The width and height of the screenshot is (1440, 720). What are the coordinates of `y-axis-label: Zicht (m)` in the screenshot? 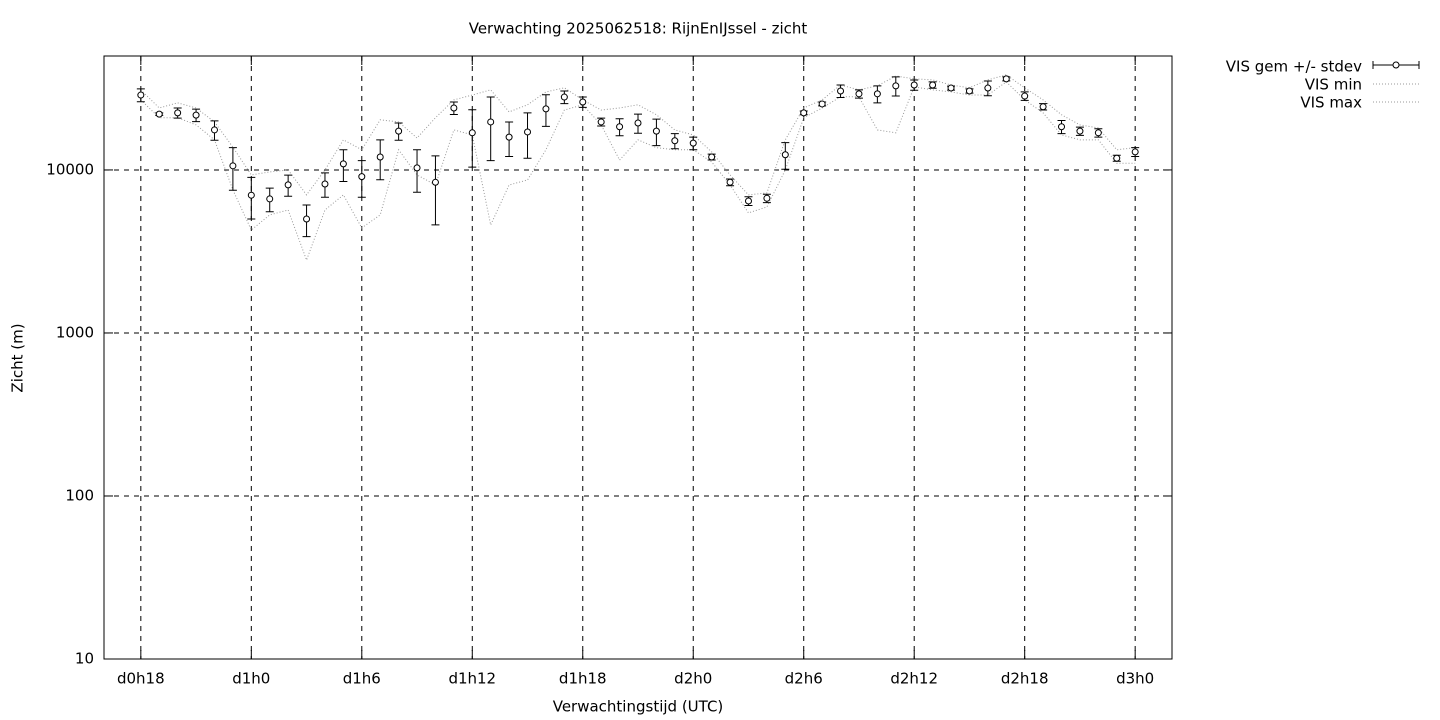 It's located at (18, 357).